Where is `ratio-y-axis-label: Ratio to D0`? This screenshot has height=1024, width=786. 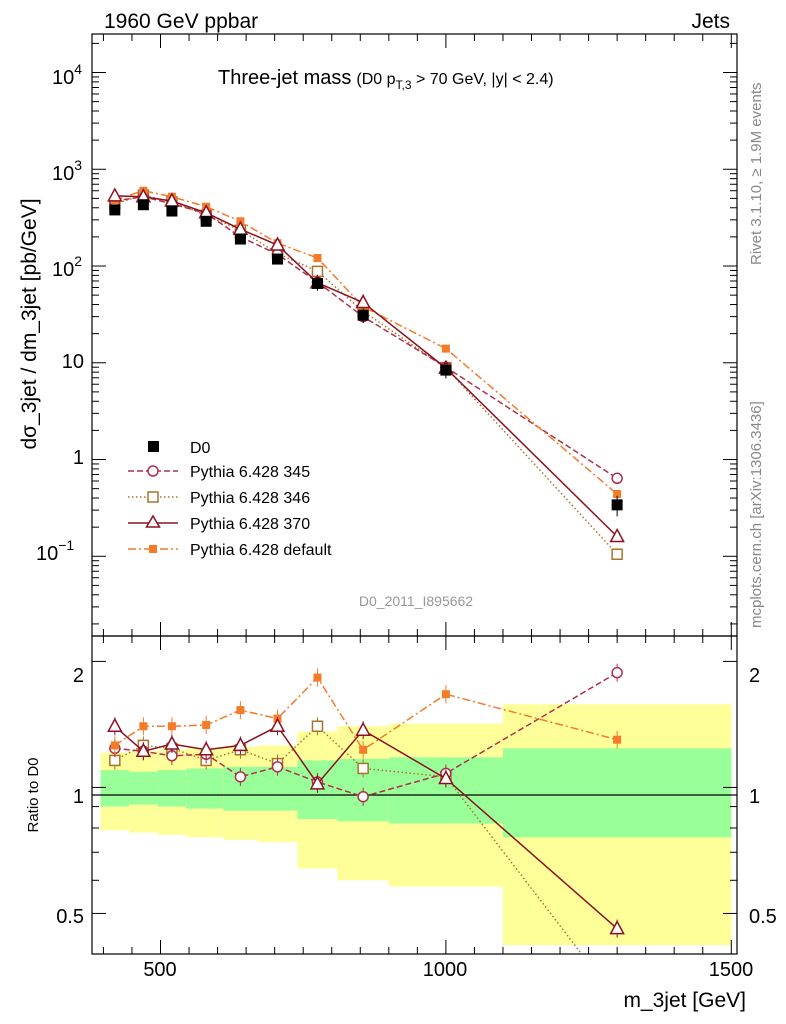
ratio-y-axis-label: Ratio to D0 is located at coordinates (33, 794).